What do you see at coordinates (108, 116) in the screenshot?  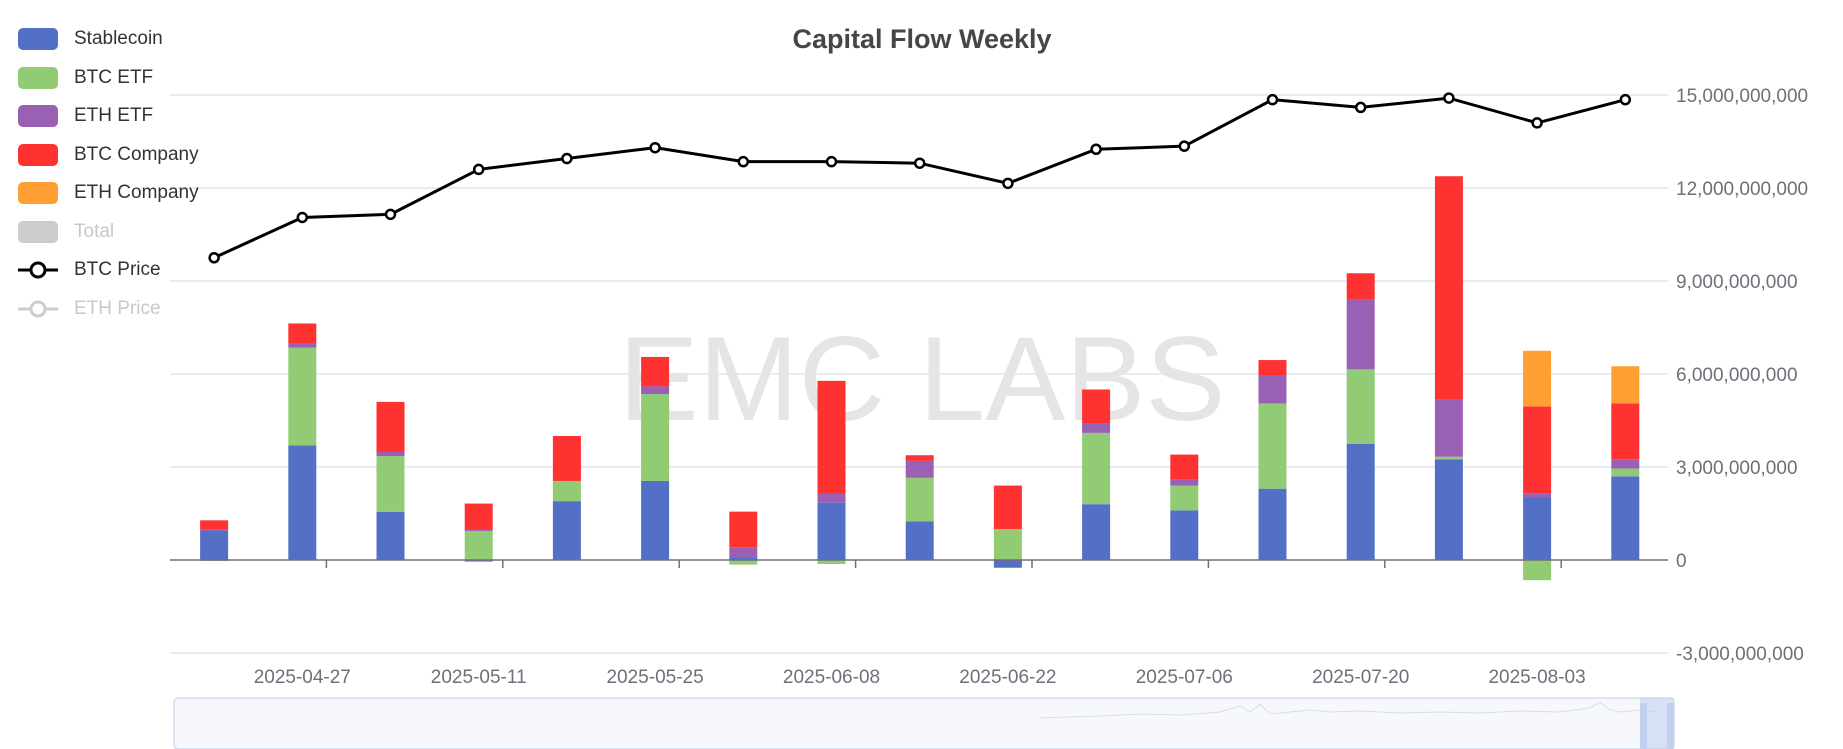 I see `legend-item-eth-etf: ETH ETF` at bounding box center [108, 116].